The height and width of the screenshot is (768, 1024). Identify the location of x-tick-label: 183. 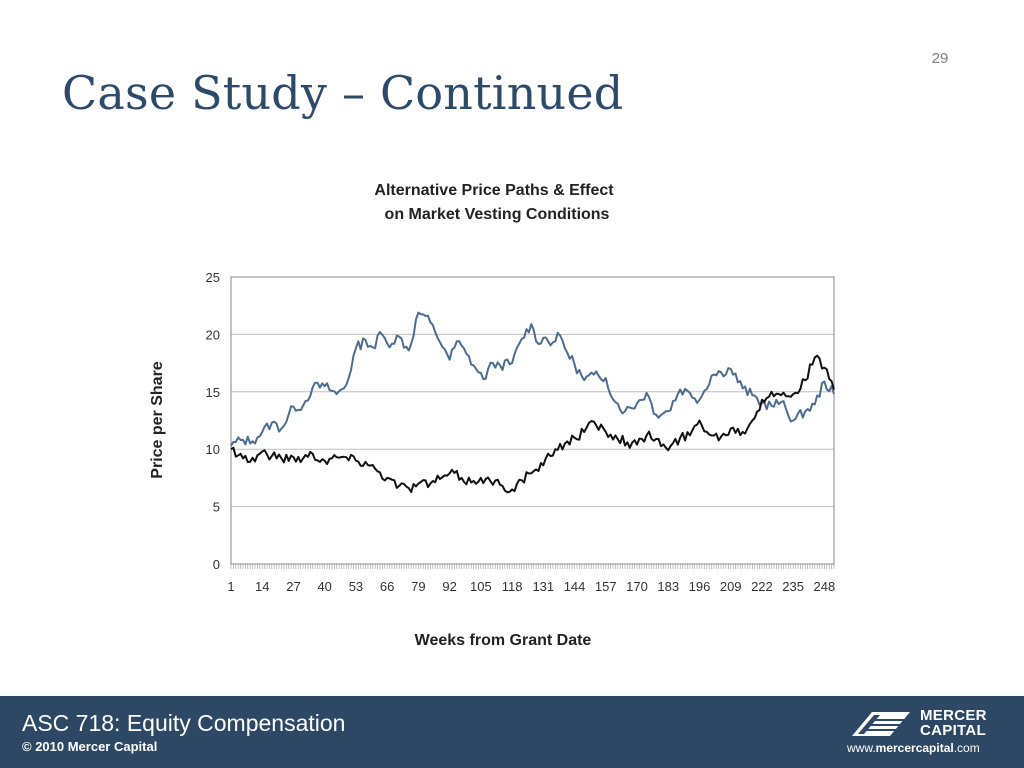
(668, 586).